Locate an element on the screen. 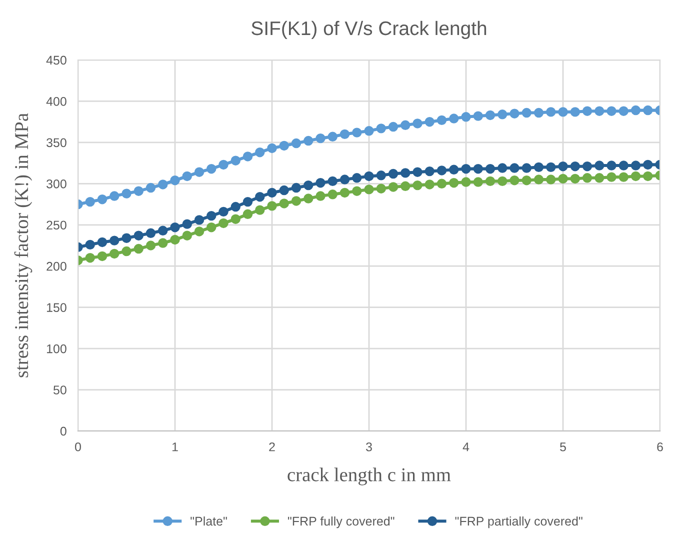 The height and width of the screenshot is (541, 688). y-tick-label: 150 is located at coordinates (56, 307).